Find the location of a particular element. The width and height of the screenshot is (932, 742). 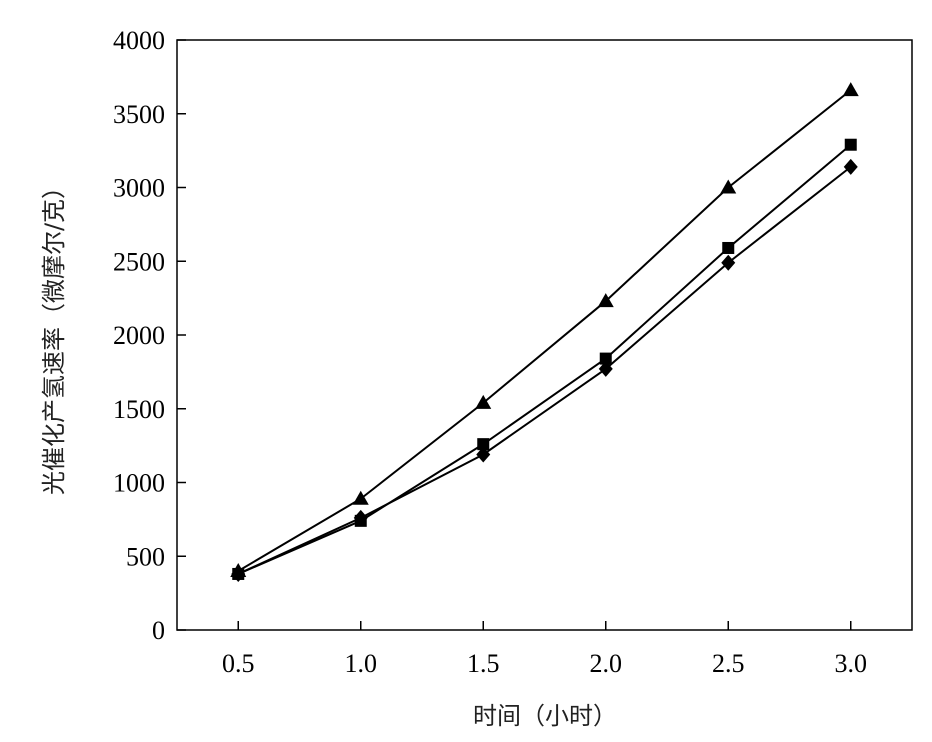

x-tick-label: 0.5 is located at coordinates (238, 663).